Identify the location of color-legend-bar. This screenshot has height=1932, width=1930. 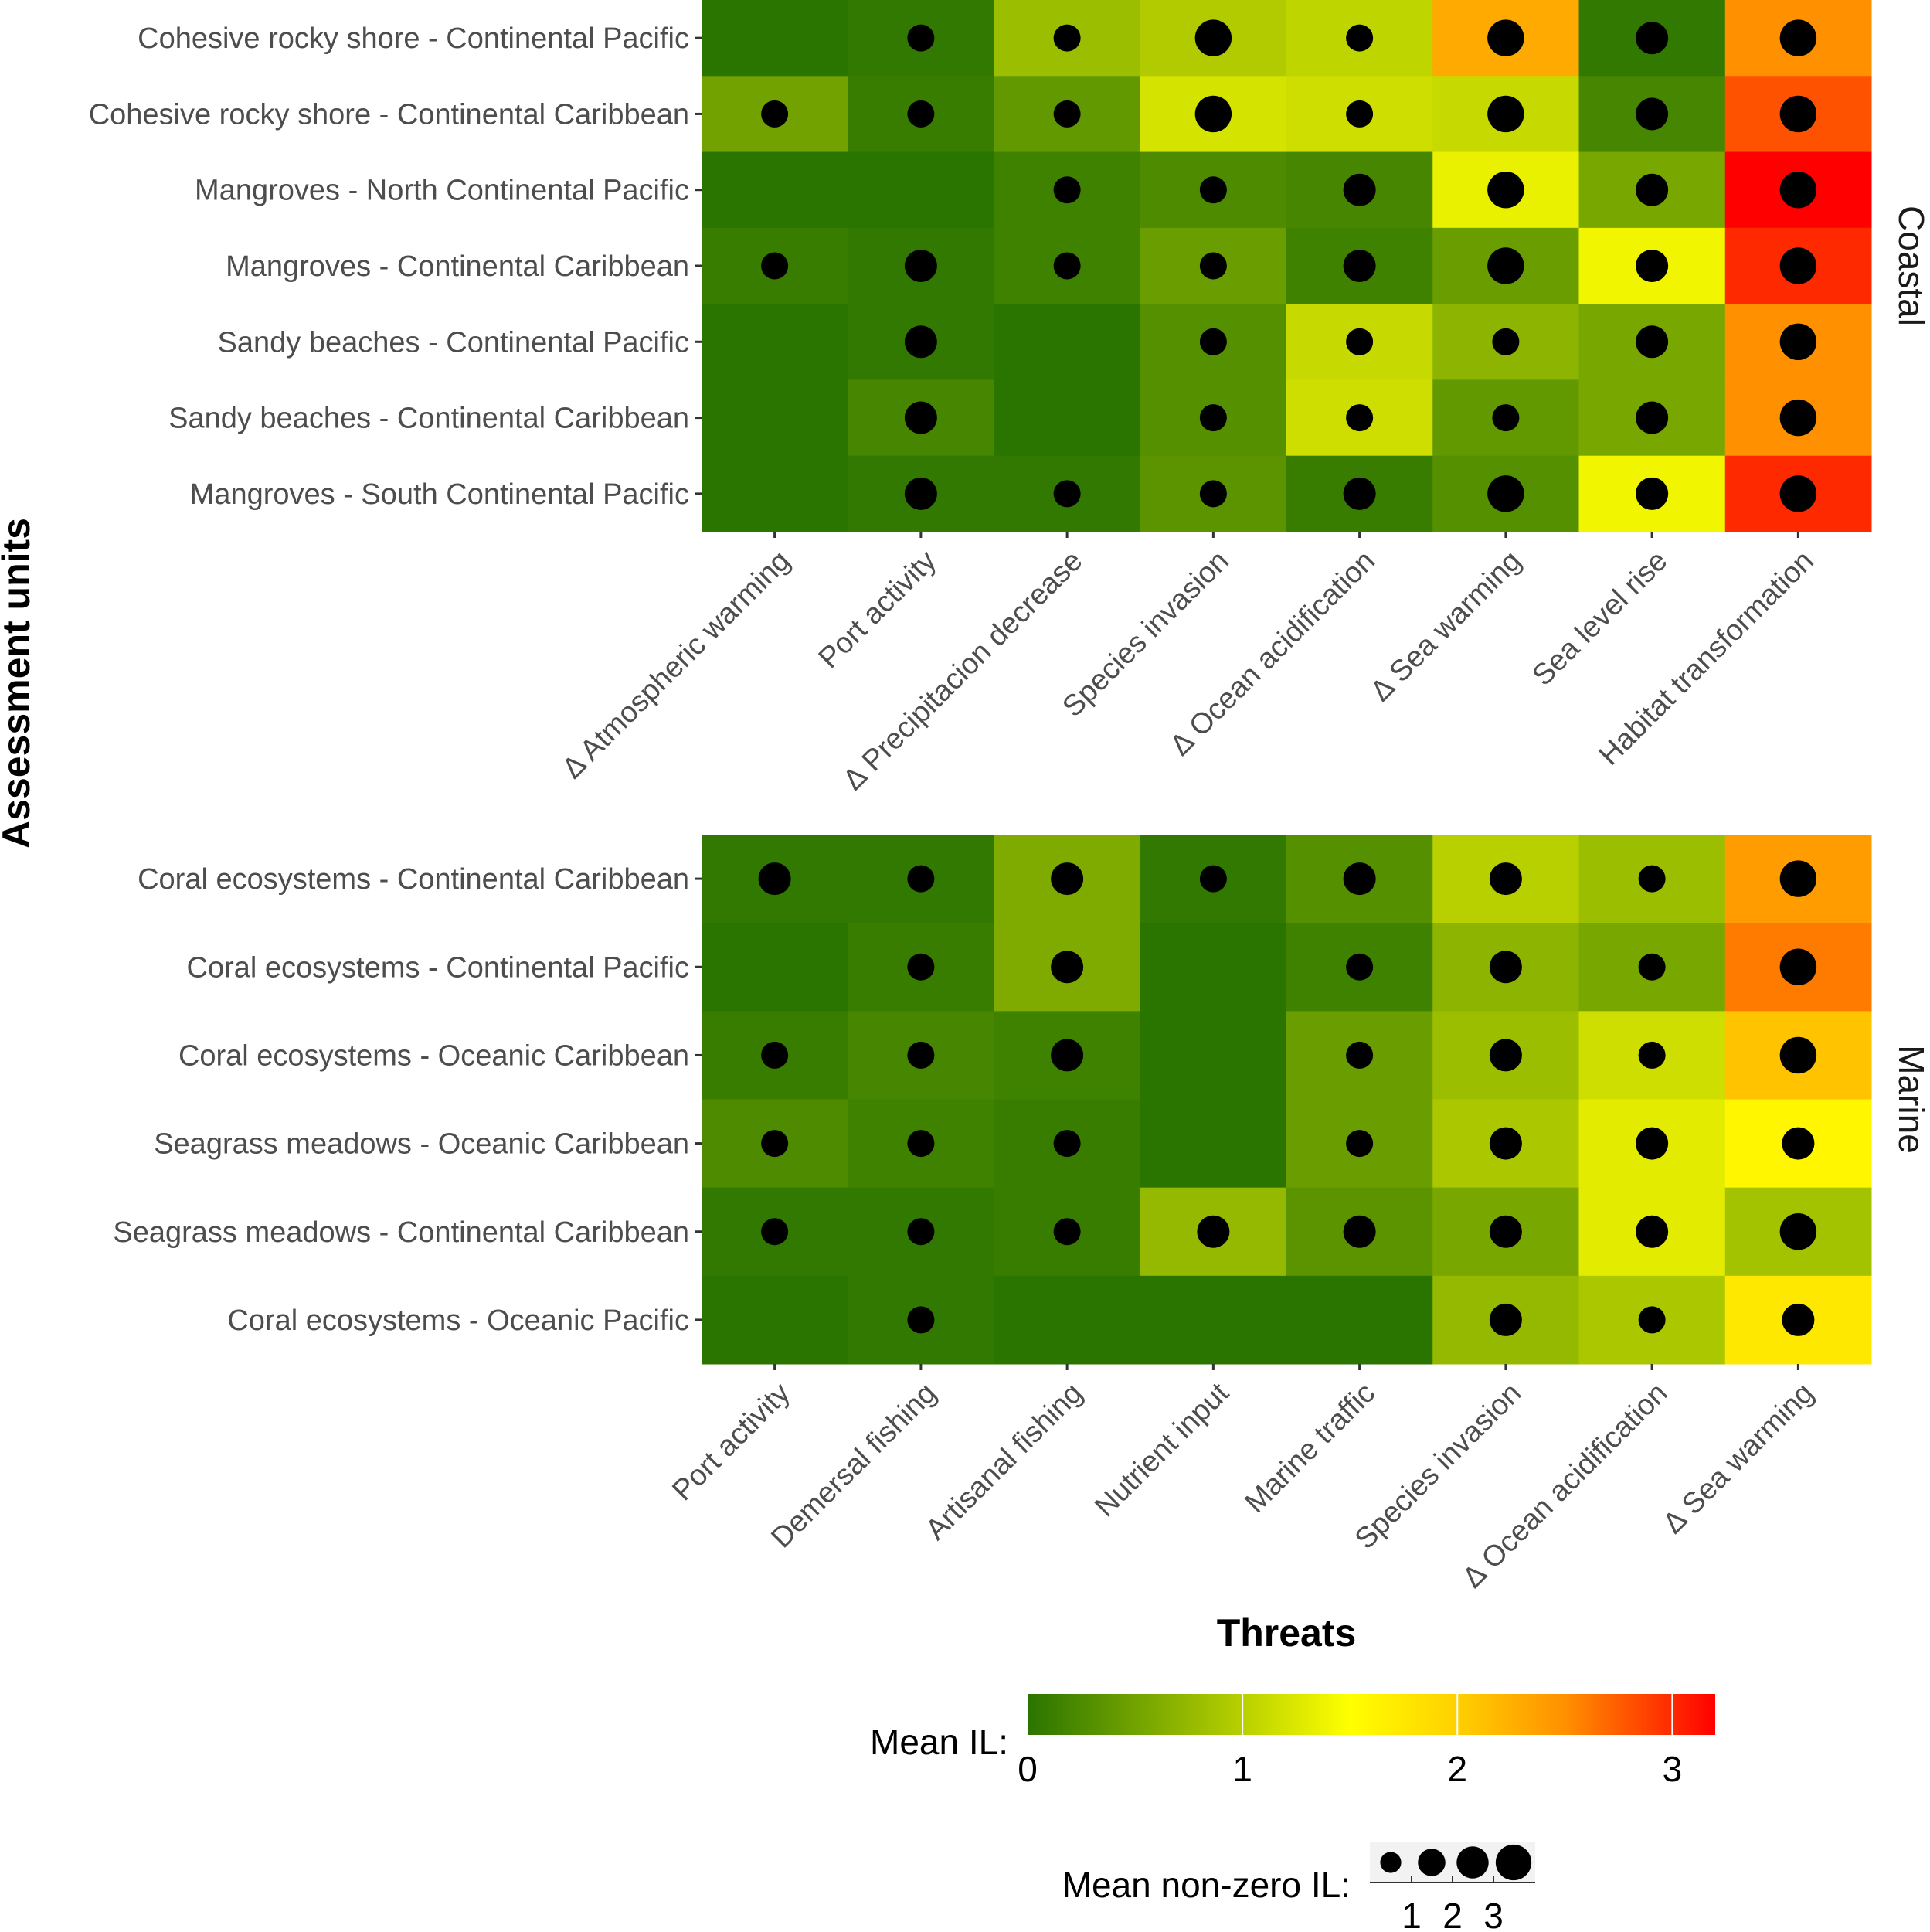
(1371, 1714).